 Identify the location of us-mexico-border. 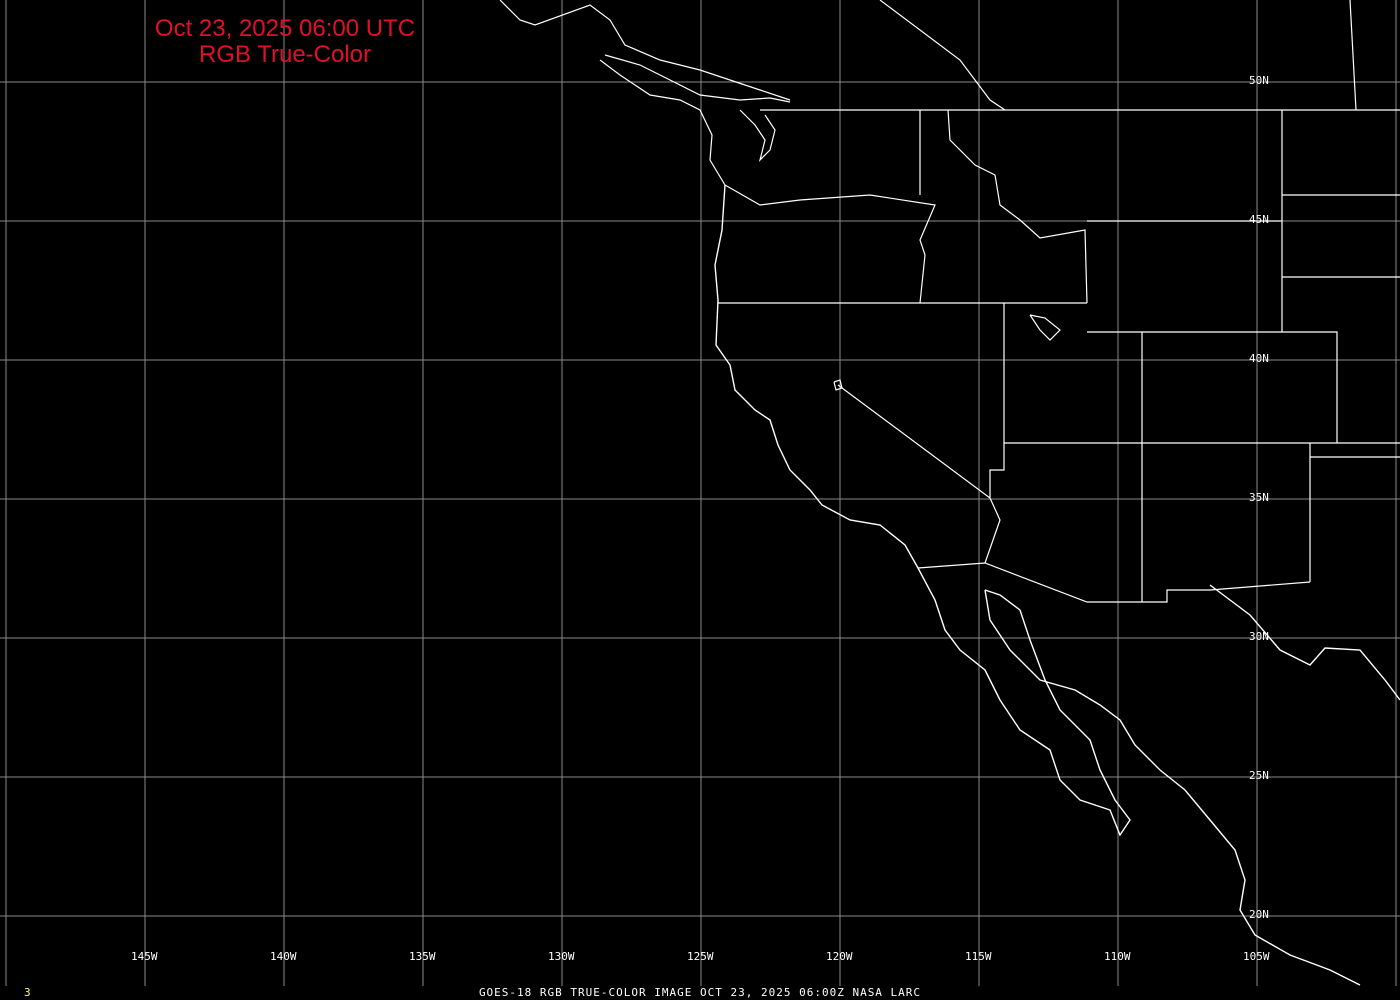
(1114, 582).